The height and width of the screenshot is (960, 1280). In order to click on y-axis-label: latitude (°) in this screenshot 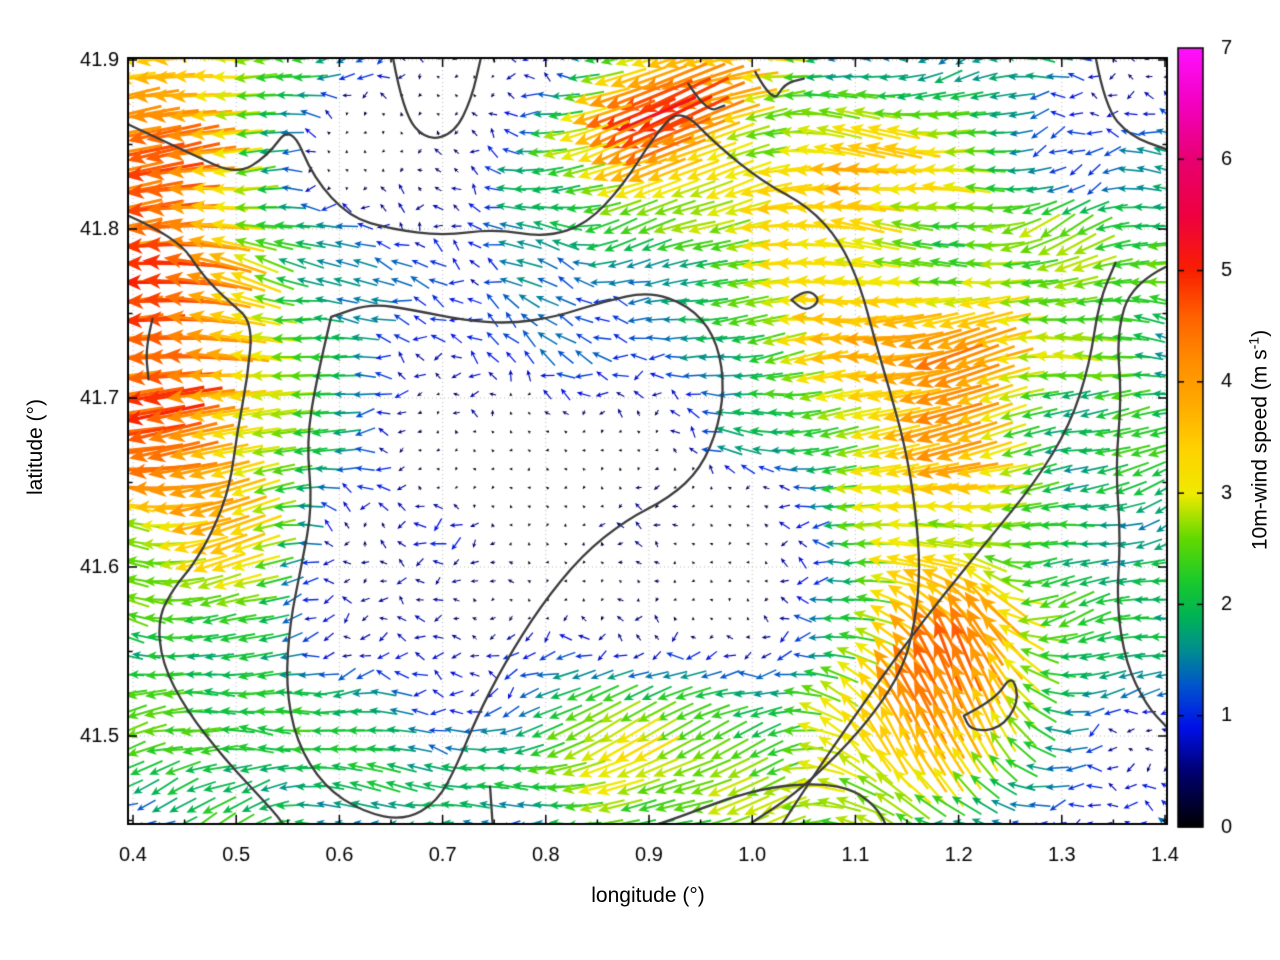, I will do `click(35, 447)`.